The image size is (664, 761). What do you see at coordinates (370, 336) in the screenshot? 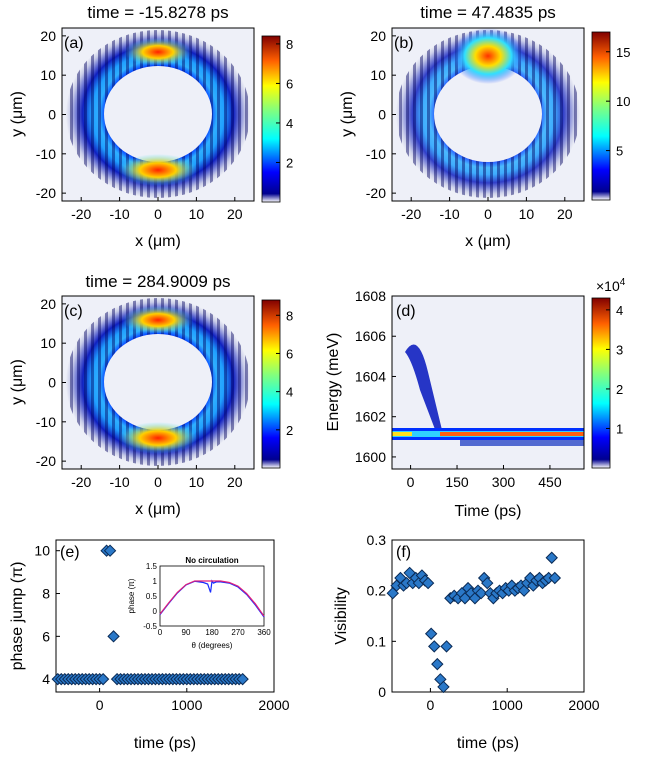
I see `panel-d-ytick-label: 1606` at bounding box center [370, 336].